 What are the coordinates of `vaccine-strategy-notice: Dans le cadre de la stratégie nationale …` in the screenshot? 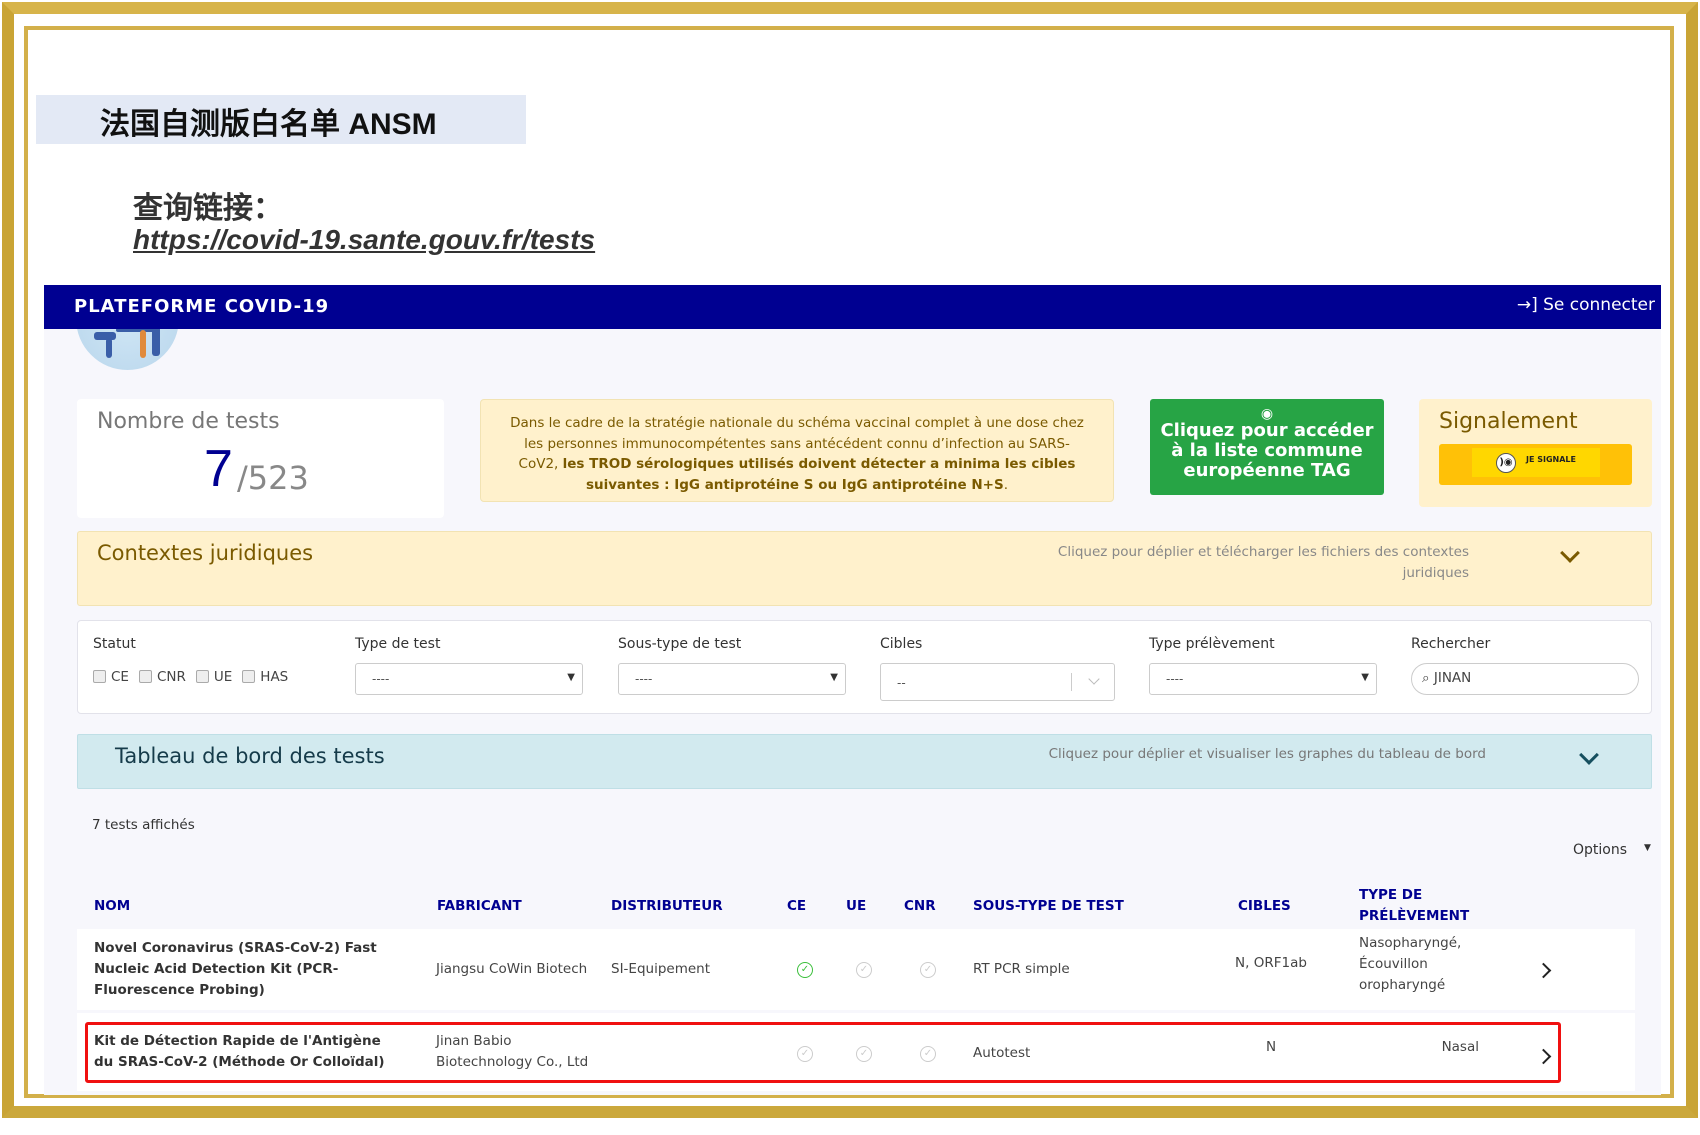 It's located at (797, 450).